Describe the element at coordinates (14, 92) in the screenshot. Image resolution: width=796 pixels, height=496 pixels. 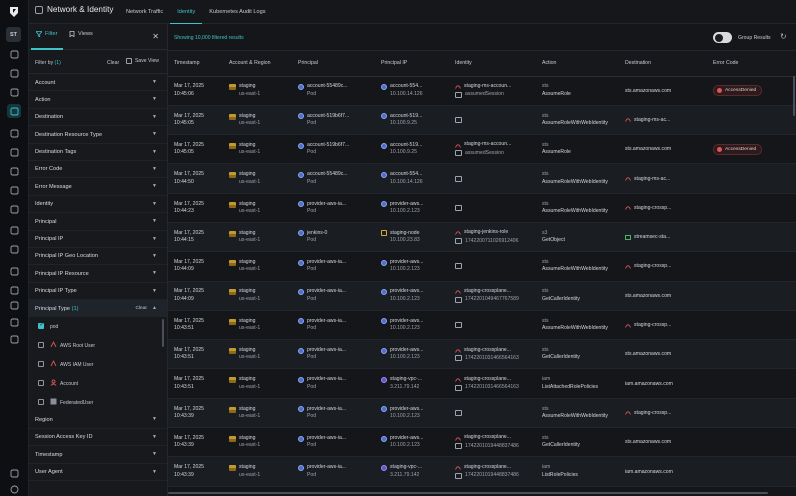
I see `inventory-icon` at that location.